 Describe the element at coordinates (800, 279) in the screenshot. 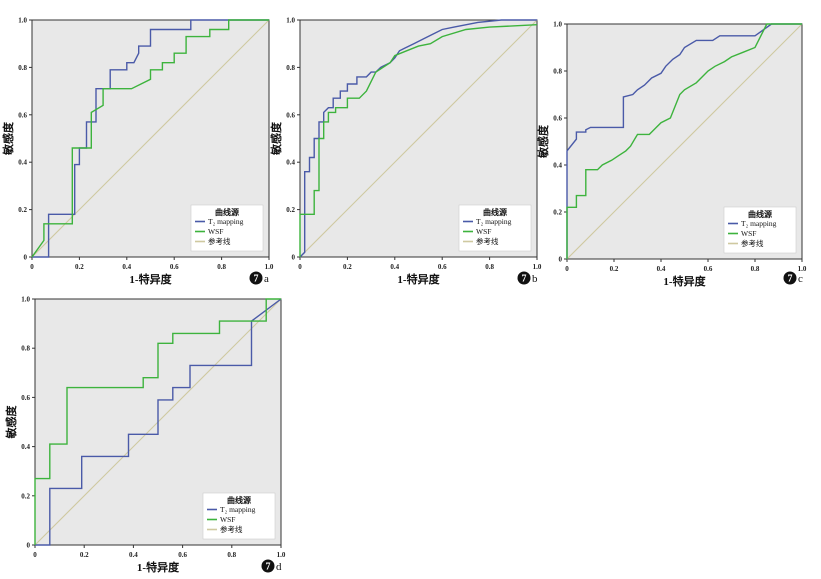

I see `panel-letter: c` at that location.